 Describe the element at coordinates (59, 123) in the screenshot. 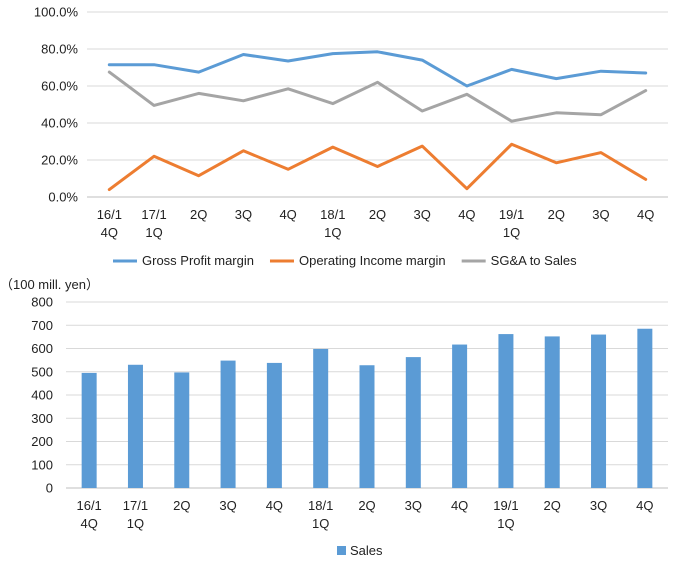

I see `y-tick-label: 40.0%` at that location.